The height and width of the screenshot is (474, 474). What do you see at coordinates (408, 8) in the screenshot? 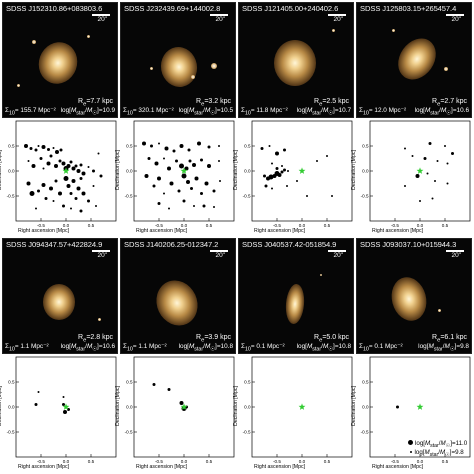
I see `galaxy-id: SDSS J125803.15+265457.4` at bounding box center [408, 8].